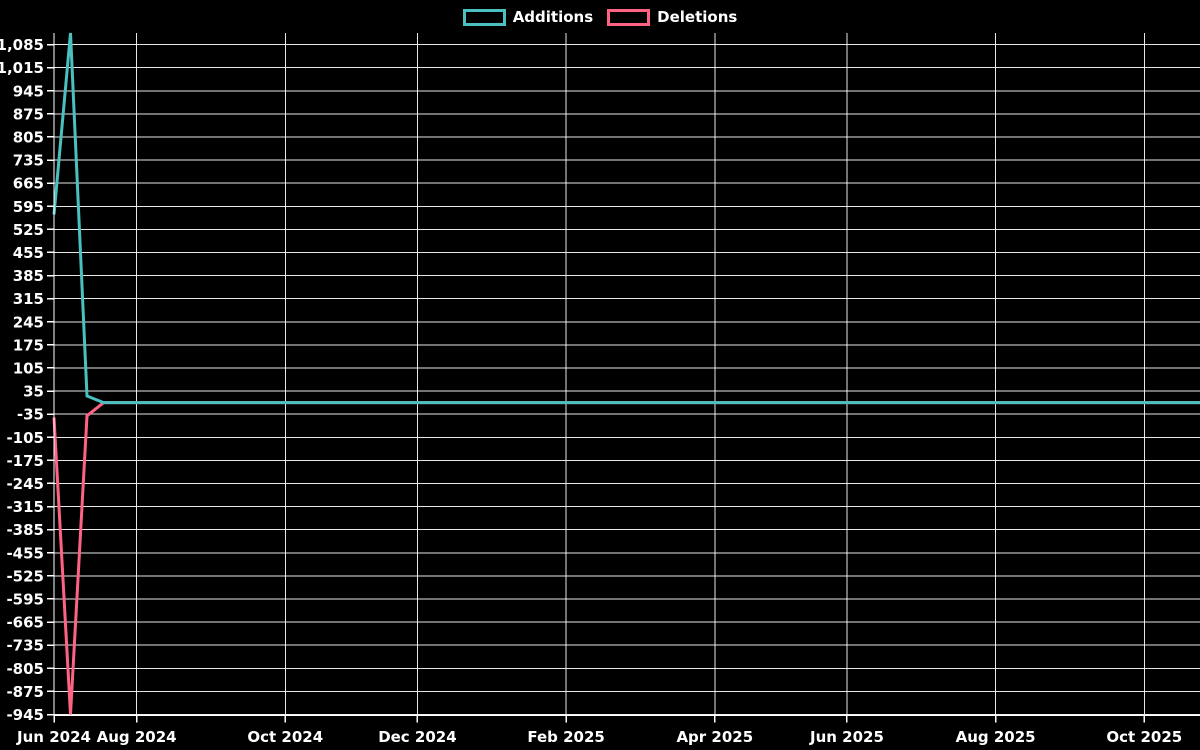  I want to click on x-tick-label: Dec 2024, so click(417, 737).